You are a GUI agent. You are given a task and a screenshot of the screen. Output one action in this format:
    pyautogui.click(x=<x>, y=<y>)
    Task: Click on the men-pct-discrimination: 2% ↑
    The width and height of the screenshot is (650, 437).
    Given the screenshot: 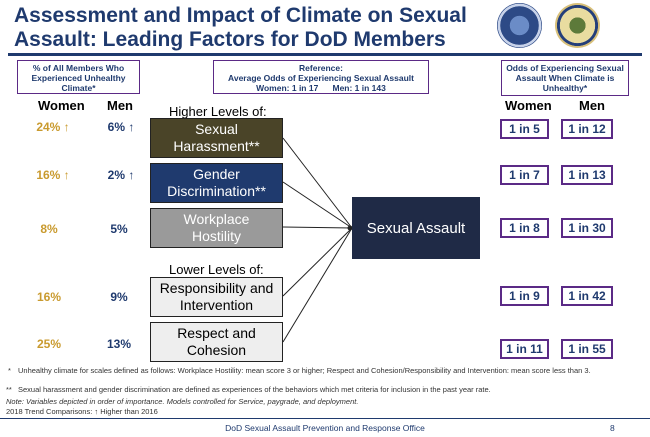 What is the action you would take?
    pyautogui.click(x=121, y=175)
    